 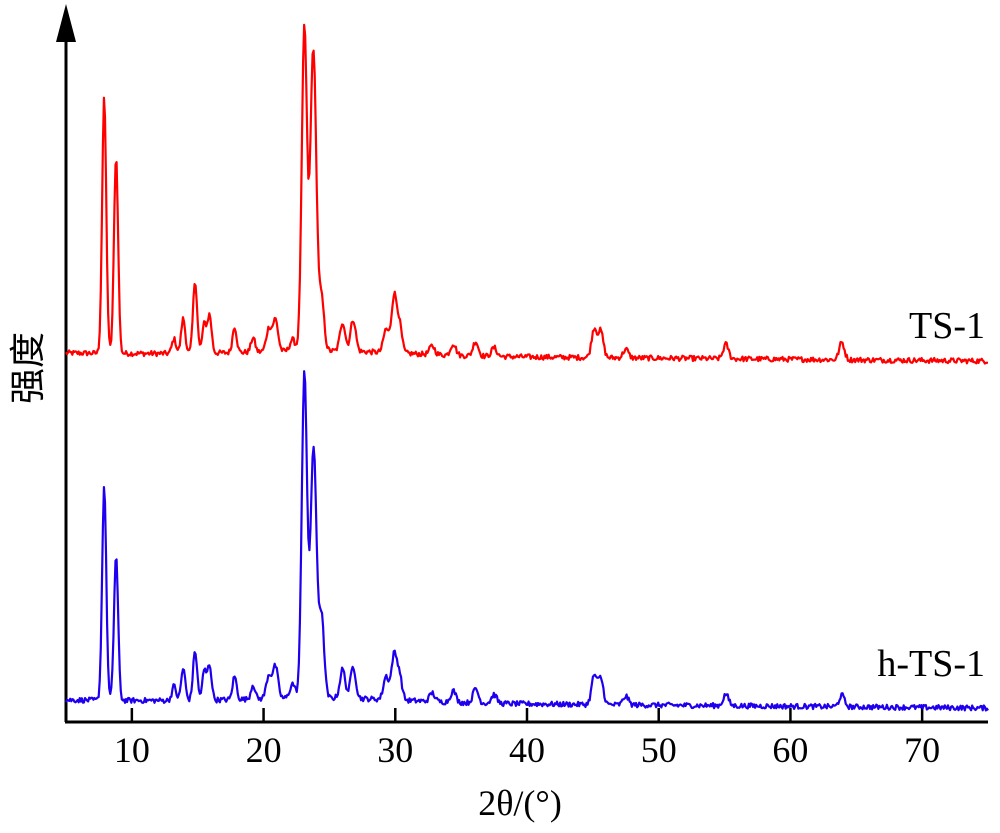 What do you see at coordinates (947, 326) in the screenshot?
I see `series-label-ts-1: TS-1` at bounding box center [947, 326].